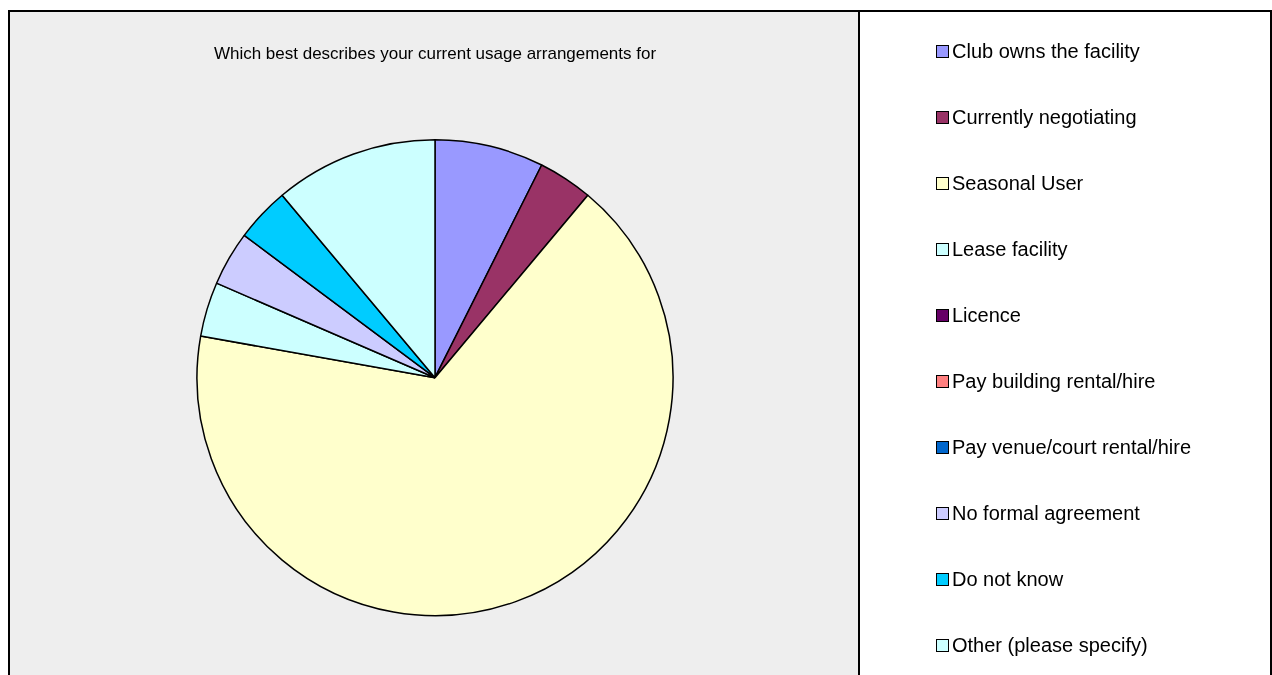 This screenshot has height=675, width=1272. What do you see at coordinates (1046, 51) in the screenshot?
I see `legend-label: Club owns the facility` at bounding box center [1046, 51].